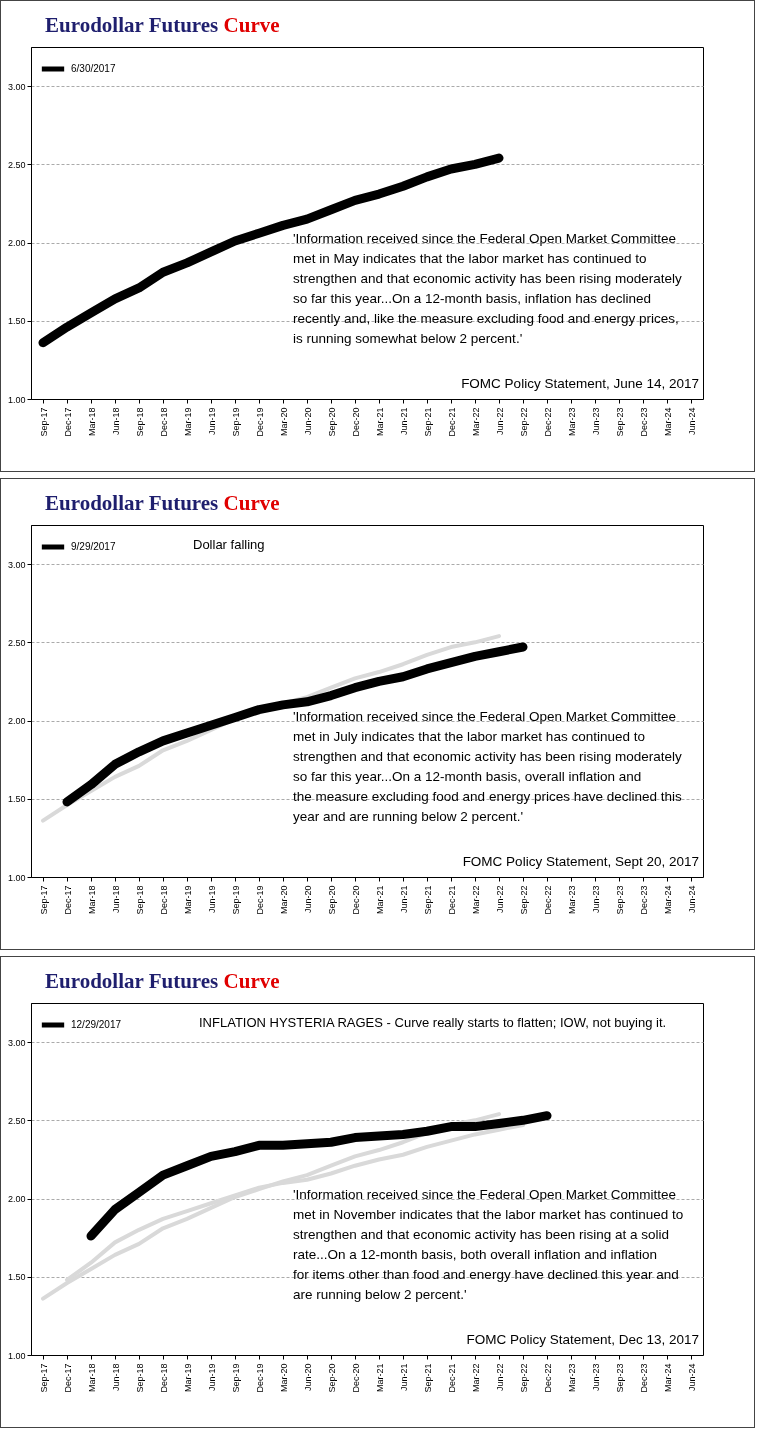 The image size is (759, 1440). What do you see at coordinates (93, 68) in the screenshot?
I see `legend-label: 6/30/2017` at bounding box center [93, 68].